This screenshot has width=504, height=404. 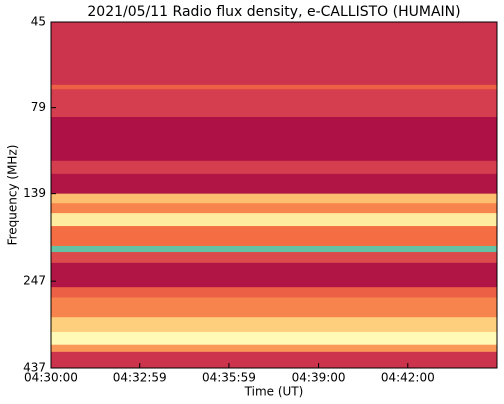 I want to click on y-tick-label: 247, so click(x=34, y=281).